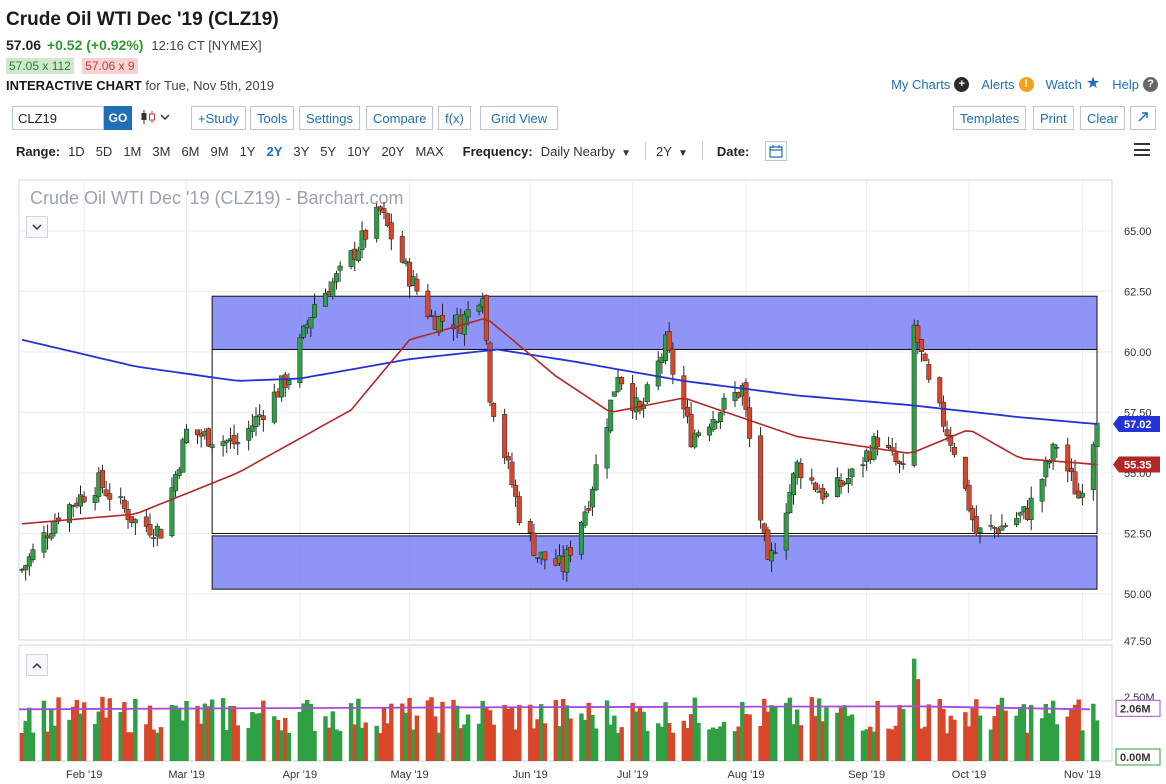  What do you see at coordinates (1142, 149) in the screenshot?
I see `menu-icon` at bounding box center [1142, 149].